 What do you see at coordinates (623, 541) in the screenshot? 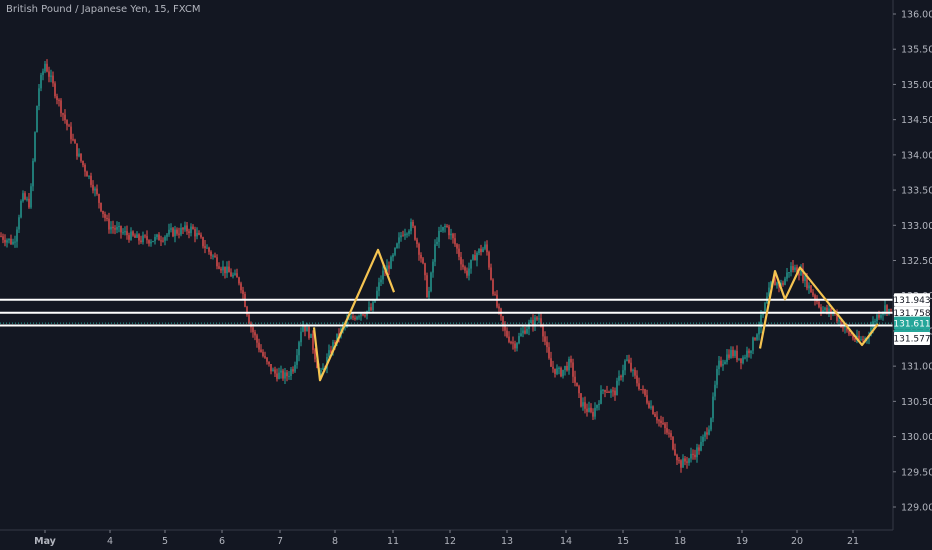
I see `x-tick-label: 15` at bounding box center [623, 541].